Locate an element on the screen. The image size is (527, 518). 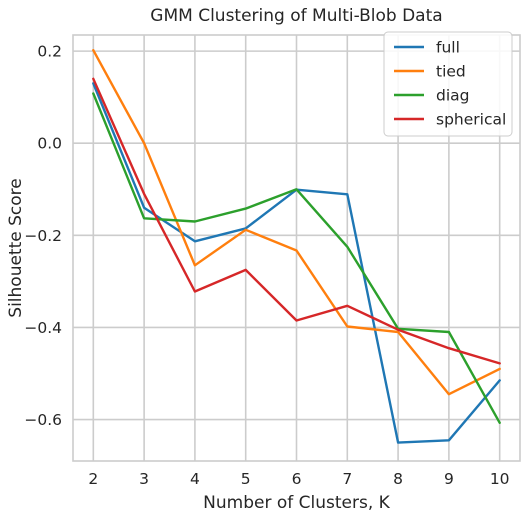
legend-box is located at coordinates (448, 84).